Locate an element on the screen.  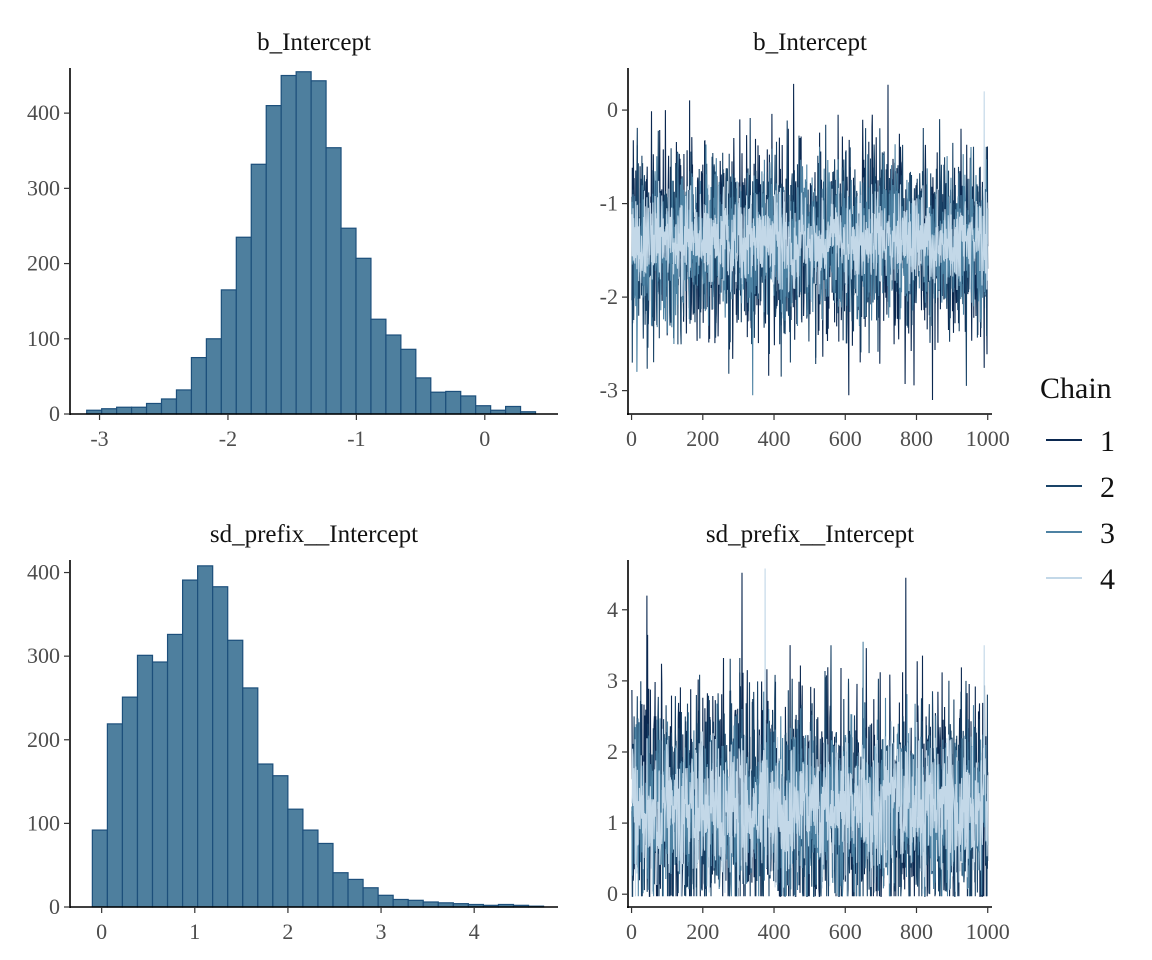
panel-title-hist-b-intercept: b_Intercept is located at coordinates (314, 42).